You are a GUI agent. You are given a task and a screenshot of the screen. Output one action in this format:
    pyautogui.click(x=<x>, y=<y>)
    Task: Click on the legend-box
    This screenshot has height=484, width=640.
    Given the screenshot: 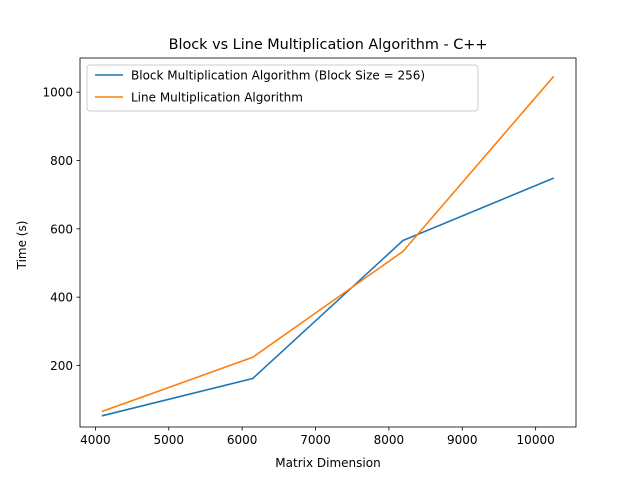 What is the action you would take?
    pyautogui.click(x=282, y=88)
    